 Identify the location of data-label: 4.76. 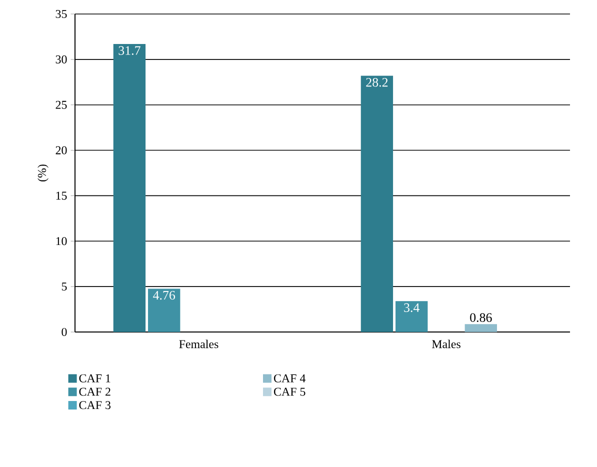
(164, 295).